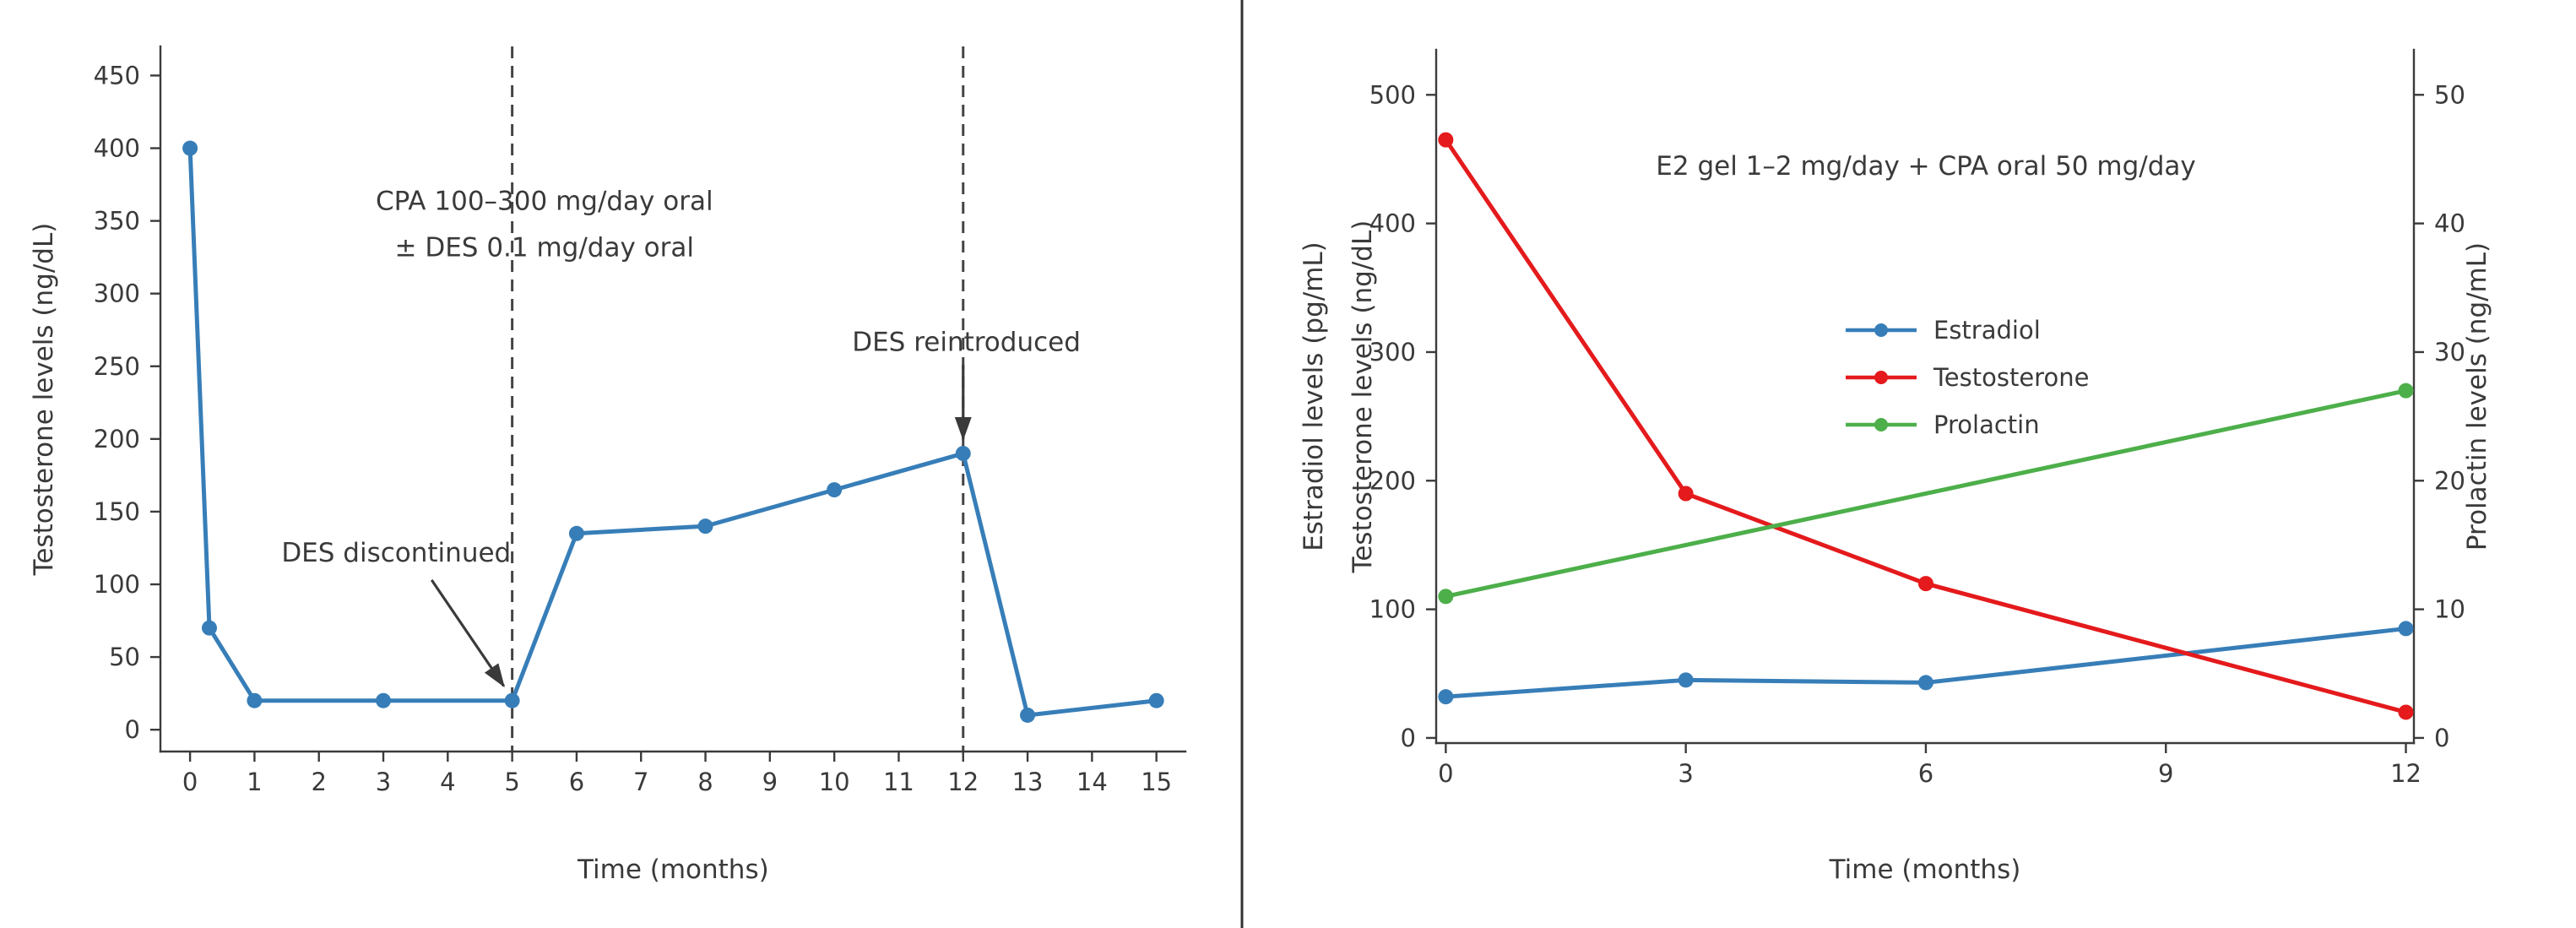 Image resolution: width=2576 pixels, height=928 pixels. What do you see at coordinates (255, 782) in the screenshot?
I see `x-tick-label: 1` at bounding box center [255, 782].